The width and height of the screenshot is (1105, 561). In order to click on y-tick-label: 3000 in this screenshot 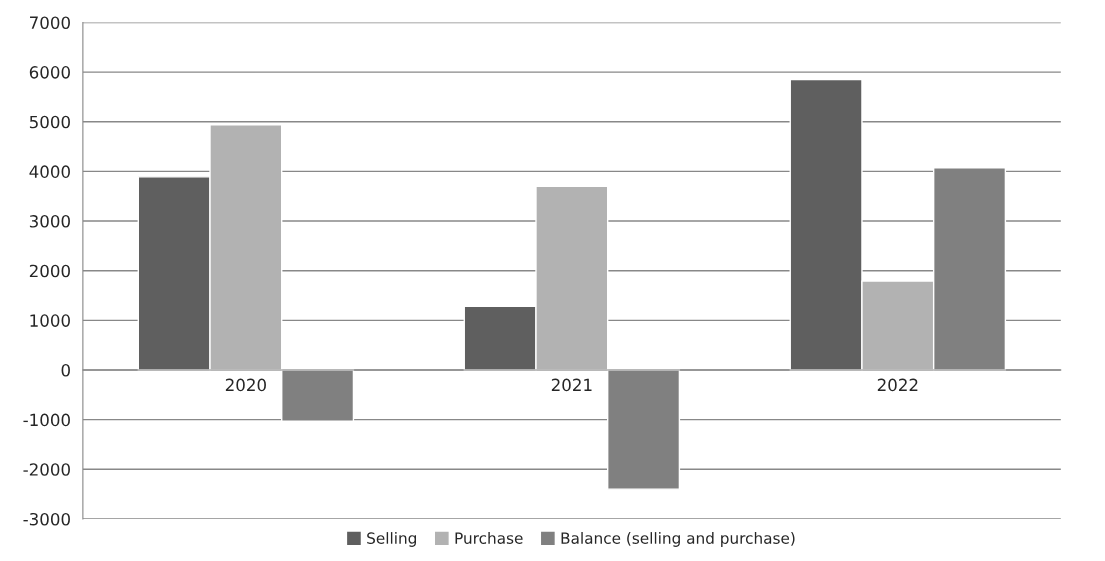, I will do `click(49, 221)`.